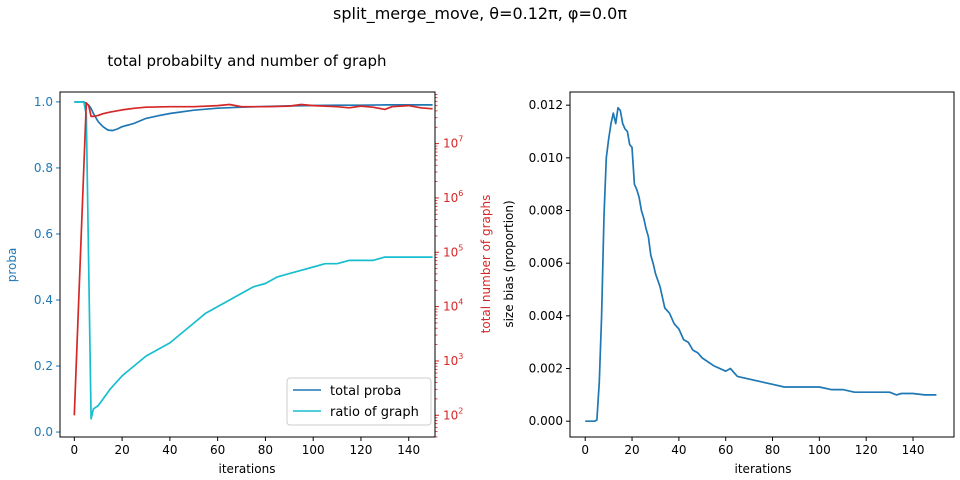 This screenshot has width=960, height=480. What do you see at coordinates (866, 450) in the screenshot?
I see `right-xtick-label: 120` at bounding box center [866, 450].